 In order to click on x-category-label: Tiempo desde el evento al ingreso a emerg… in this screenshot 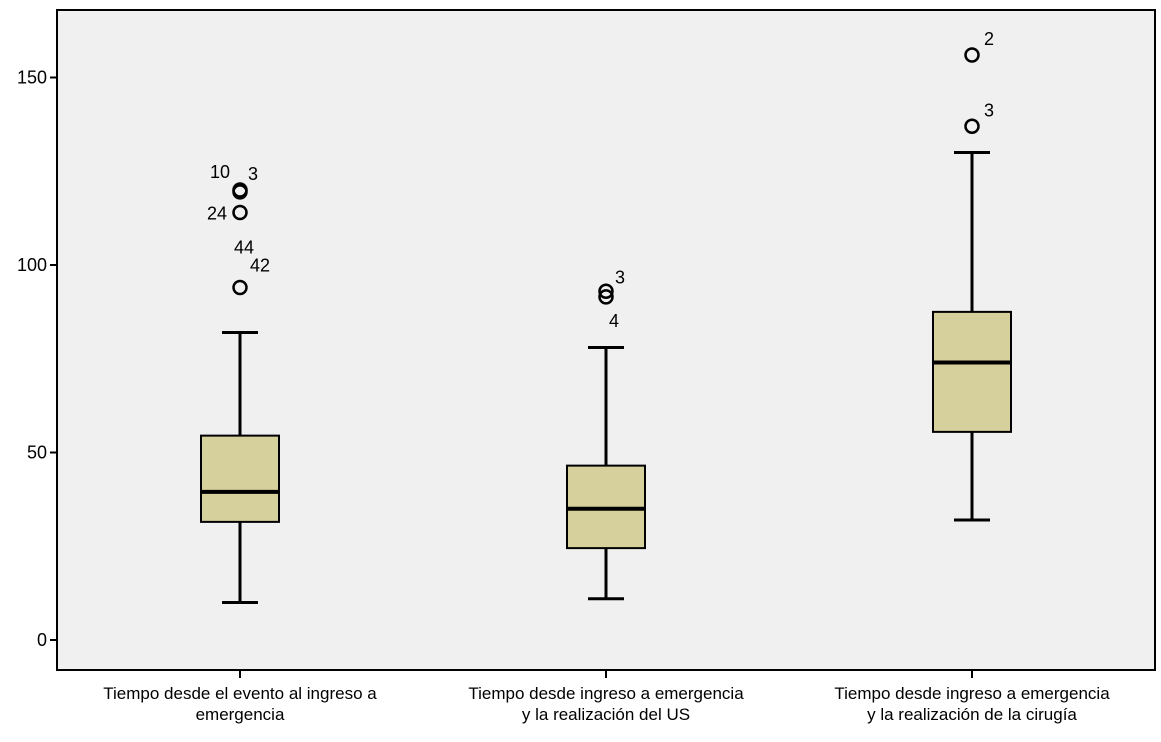, I will do `click(240, 704)`.